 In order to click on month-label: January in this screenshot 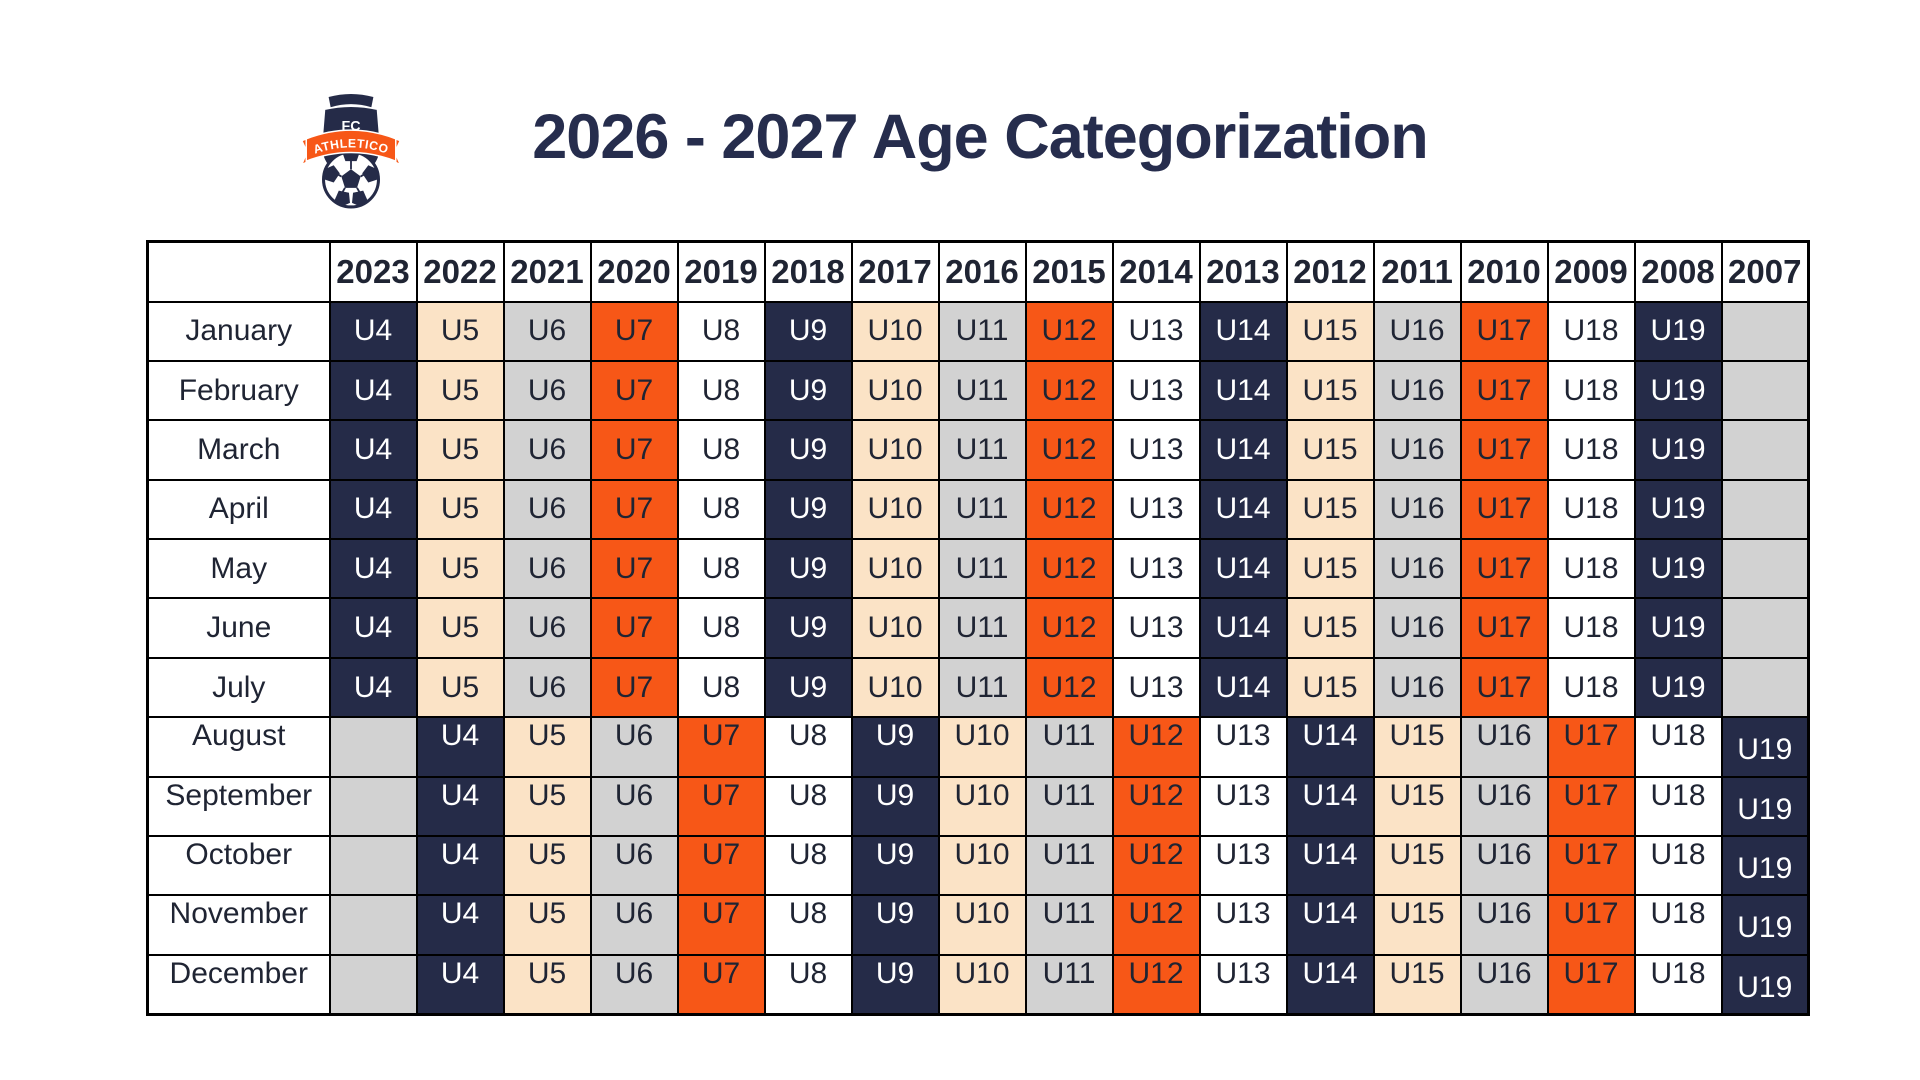, I will do `click(238, 331)`.